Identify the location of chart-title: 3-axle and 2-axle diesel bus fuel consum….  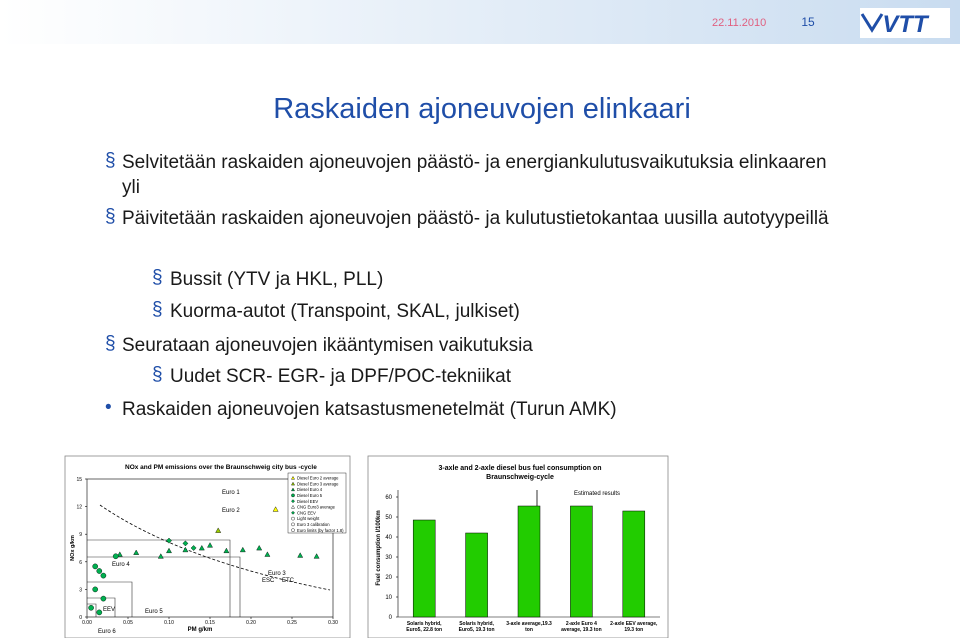
(520, 473).